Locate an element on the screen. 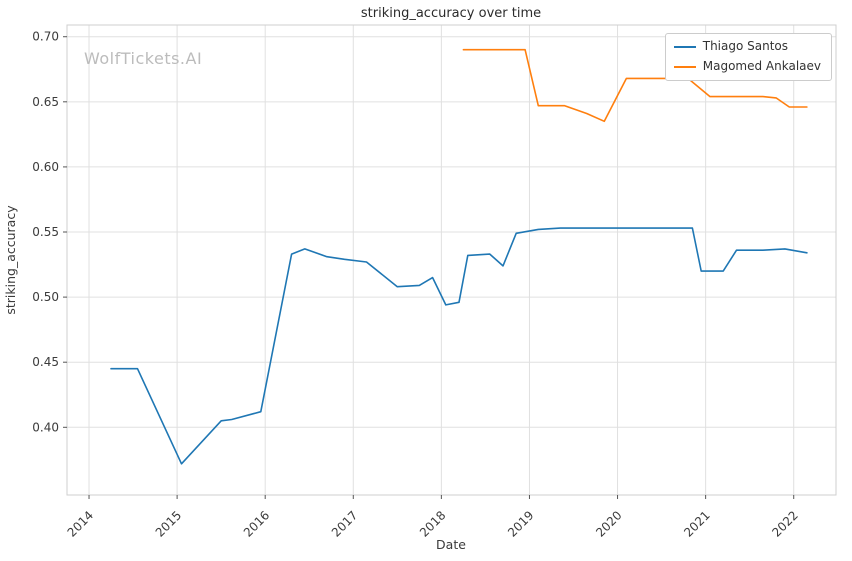 The height and width of the screenshot is (561, 852). y-tick-label: 0.40 is located at coordinates (45, 427).